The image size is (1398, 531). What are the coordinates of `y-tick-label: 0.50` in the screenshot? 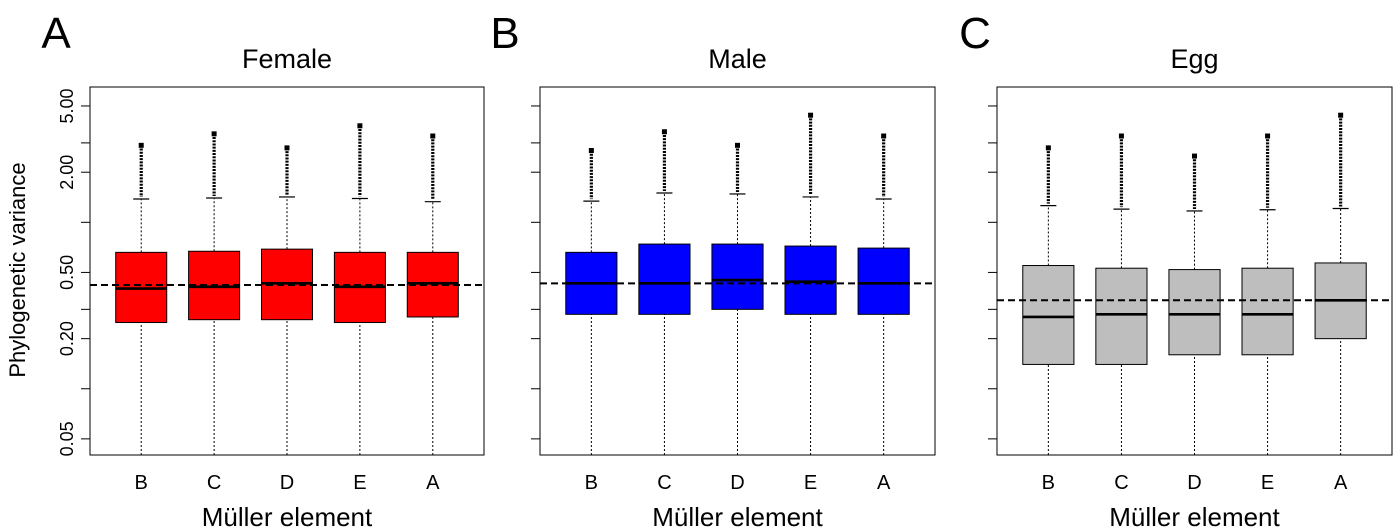 It's located at (67, 272).